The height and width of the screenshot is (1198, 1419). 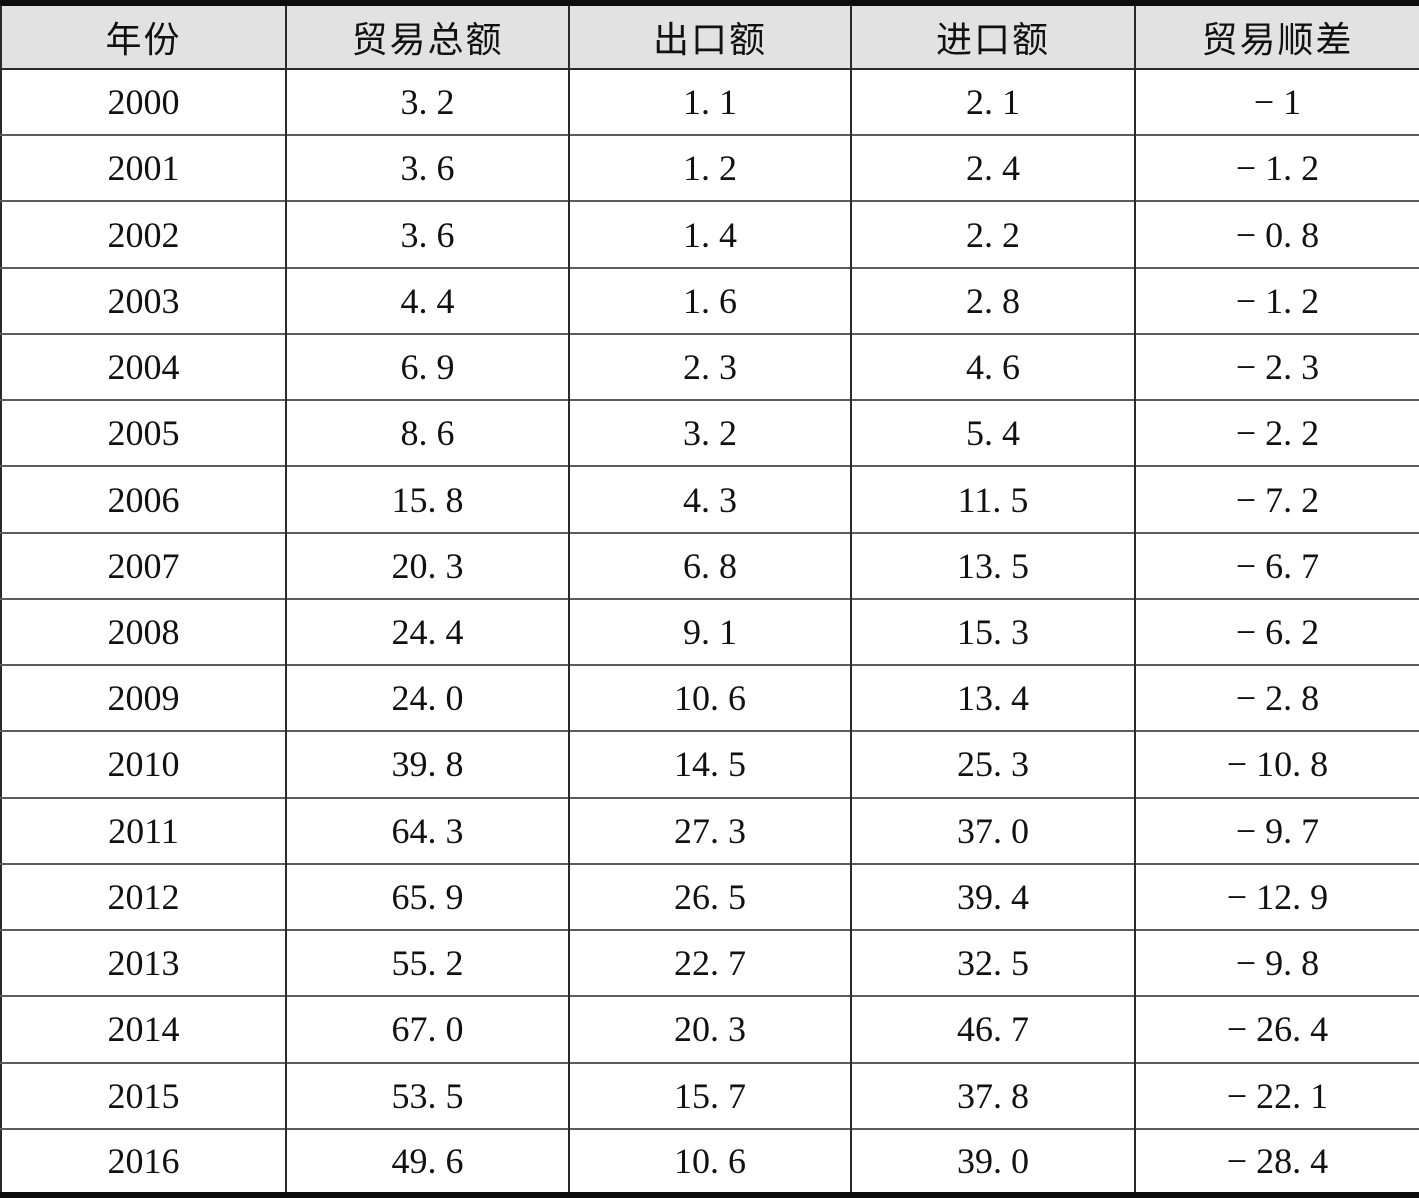 I want to click on exports-cell: 26. 5, so click(x=709, y=896).